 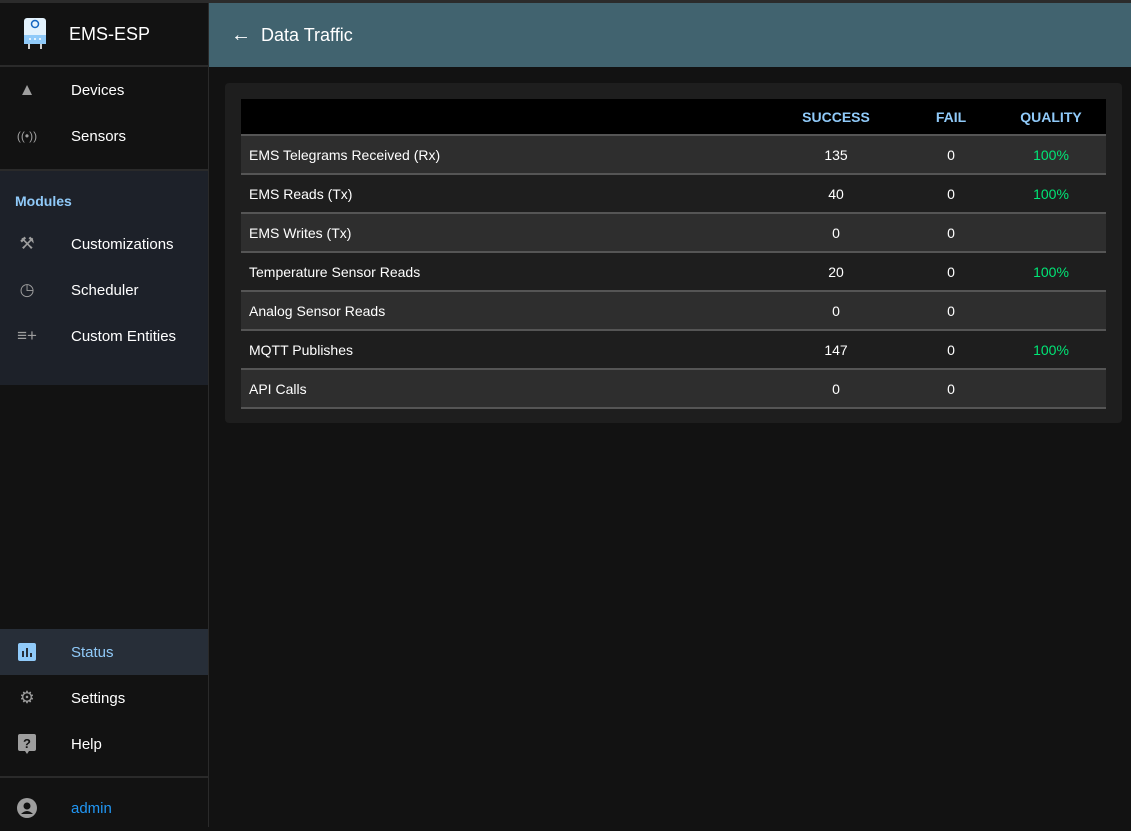 I want to click on table-row: EMS Reads (Tx) 40 0 100%, so click(x=673, y=194).